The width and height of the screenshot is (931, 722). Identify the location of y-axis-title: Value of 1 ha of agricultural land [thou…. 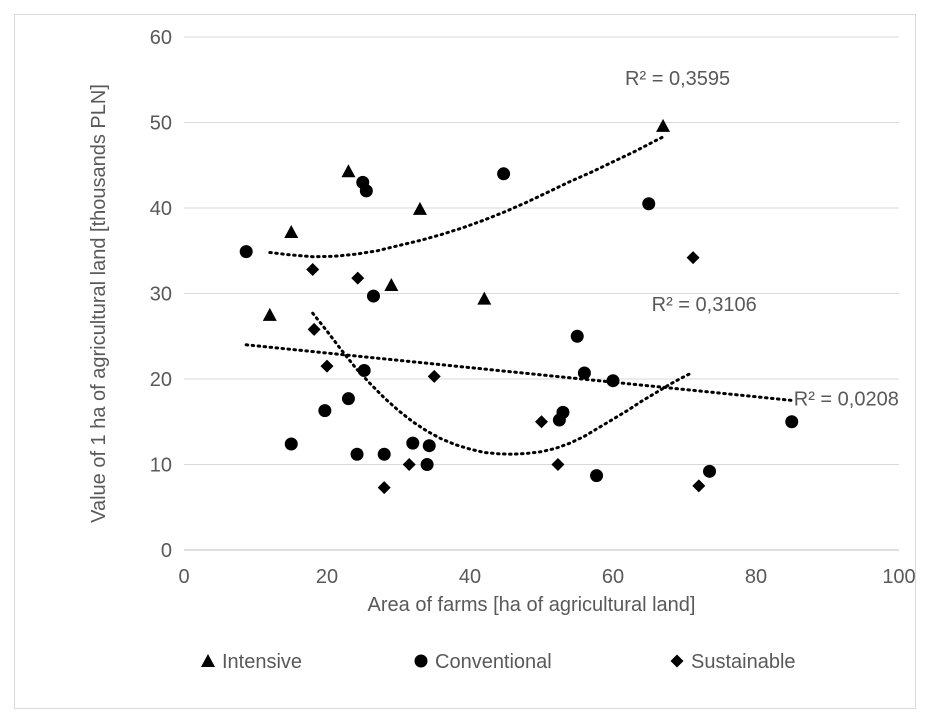
(99, 303).